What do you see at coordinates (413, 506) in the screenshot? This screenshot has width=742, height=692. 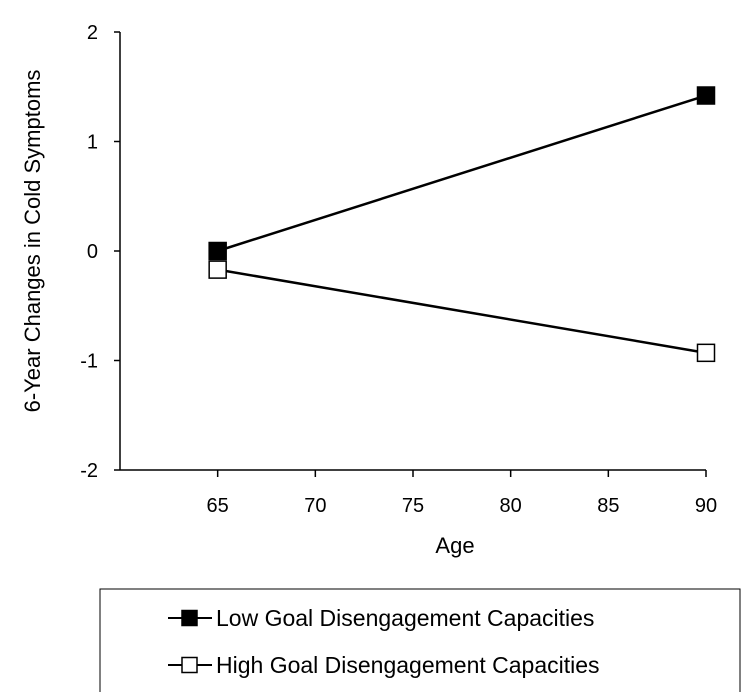 I see `x-tick-label: 75` at bounding box center [413, 506].